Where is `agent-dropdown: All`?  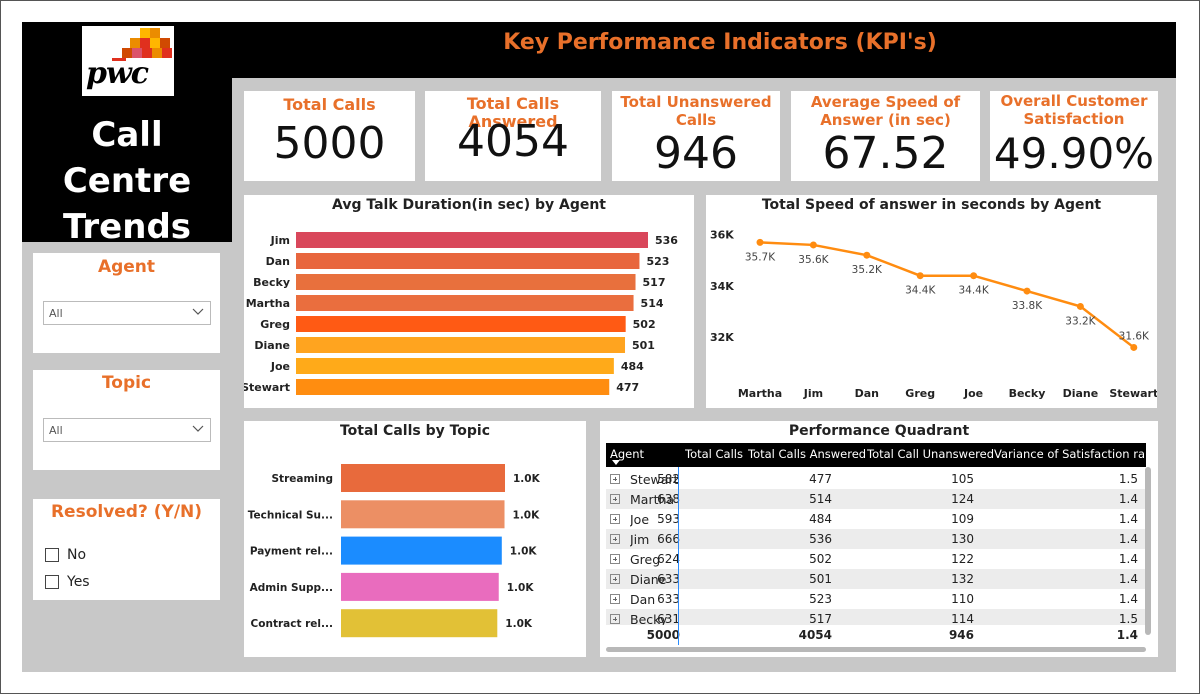 agent-dropdown: All is located at coordinates (127, 313).